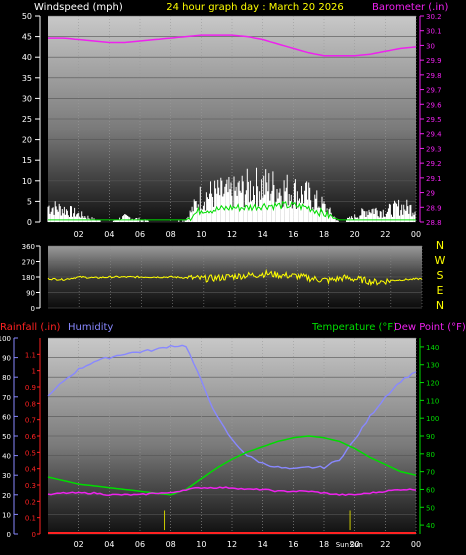 Image resolution: width=466 pixels, height=555 pixels. Describe the element at coordinates (30, 355) in the screenshot. I see `tick-label: 1.1` at that location.